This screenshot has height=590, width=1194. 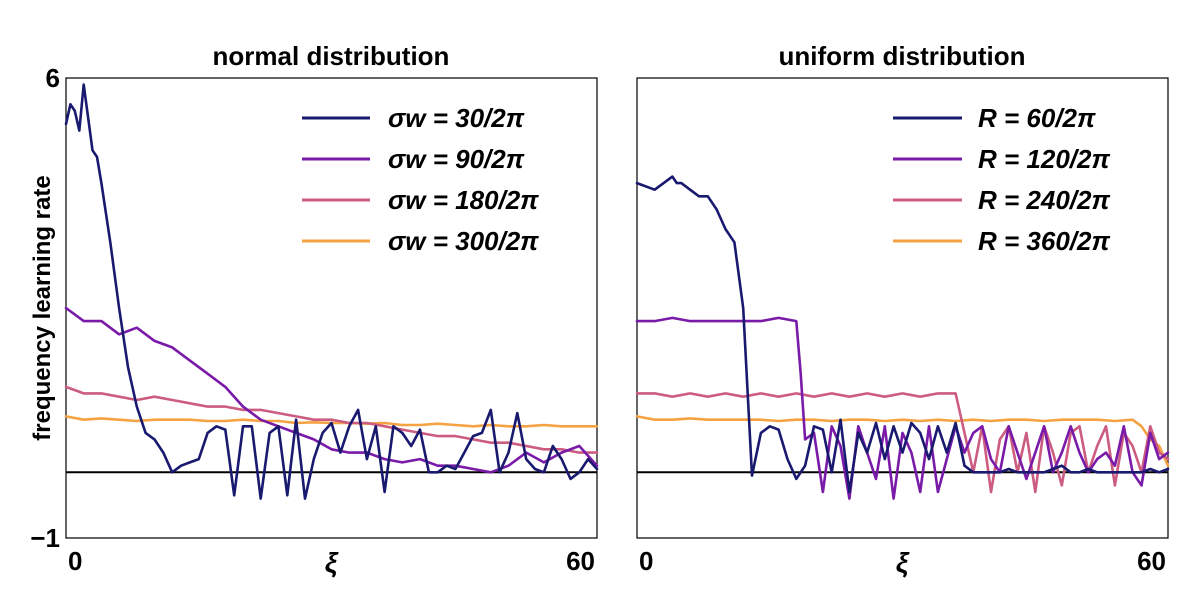 What do you see at coordinates (1044, 241) in the screenshot?
I see `legend-label: R = 360/2π` at bounding box center [1044, 241].